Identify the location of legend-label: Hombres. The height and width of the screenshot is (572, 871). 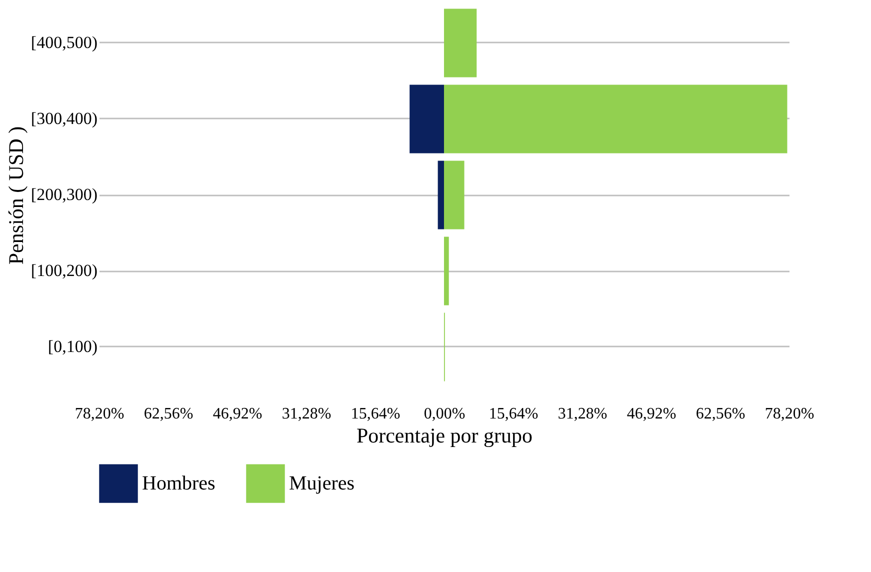
(179, 483).